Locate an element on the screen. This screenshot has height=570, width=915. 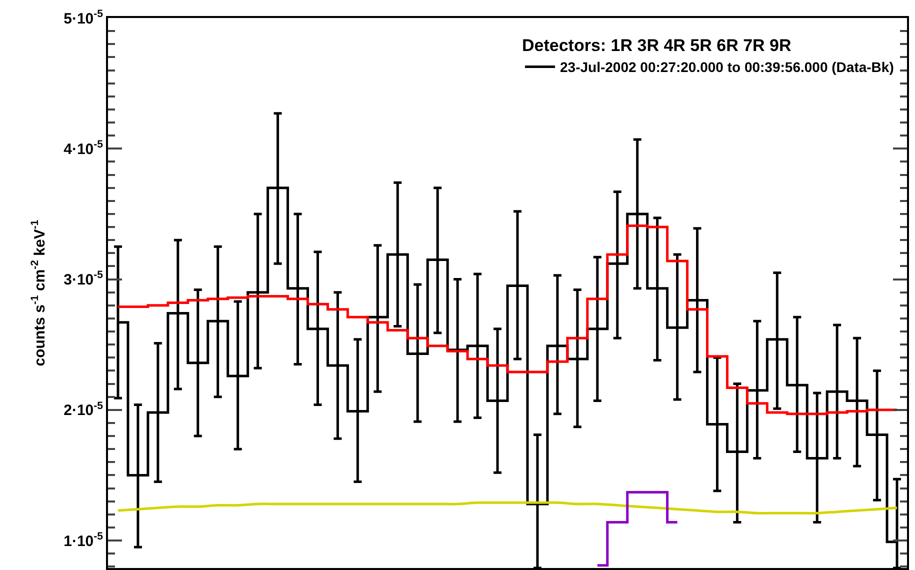
y-tick-label: 4·10$^{-5}$ is located at coordinates (84, 148).